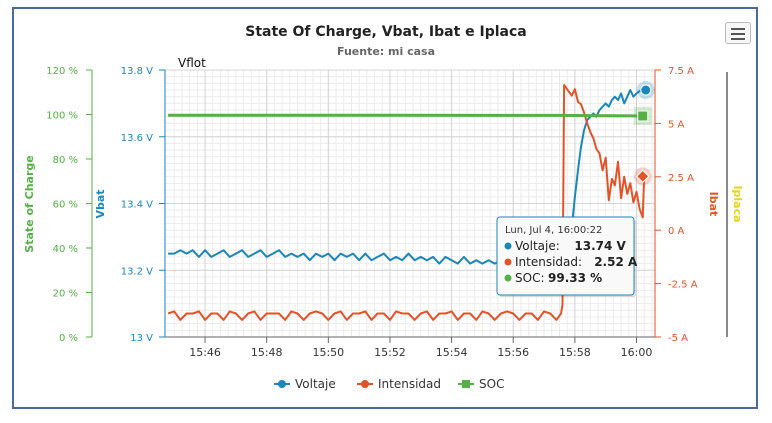 This screenshot has height=423, width=772. What do you see at coordinates (616, 262) in the screenshot?
I see `tooltip-row-value: 2.52 A` at bounding box center [616, 262].